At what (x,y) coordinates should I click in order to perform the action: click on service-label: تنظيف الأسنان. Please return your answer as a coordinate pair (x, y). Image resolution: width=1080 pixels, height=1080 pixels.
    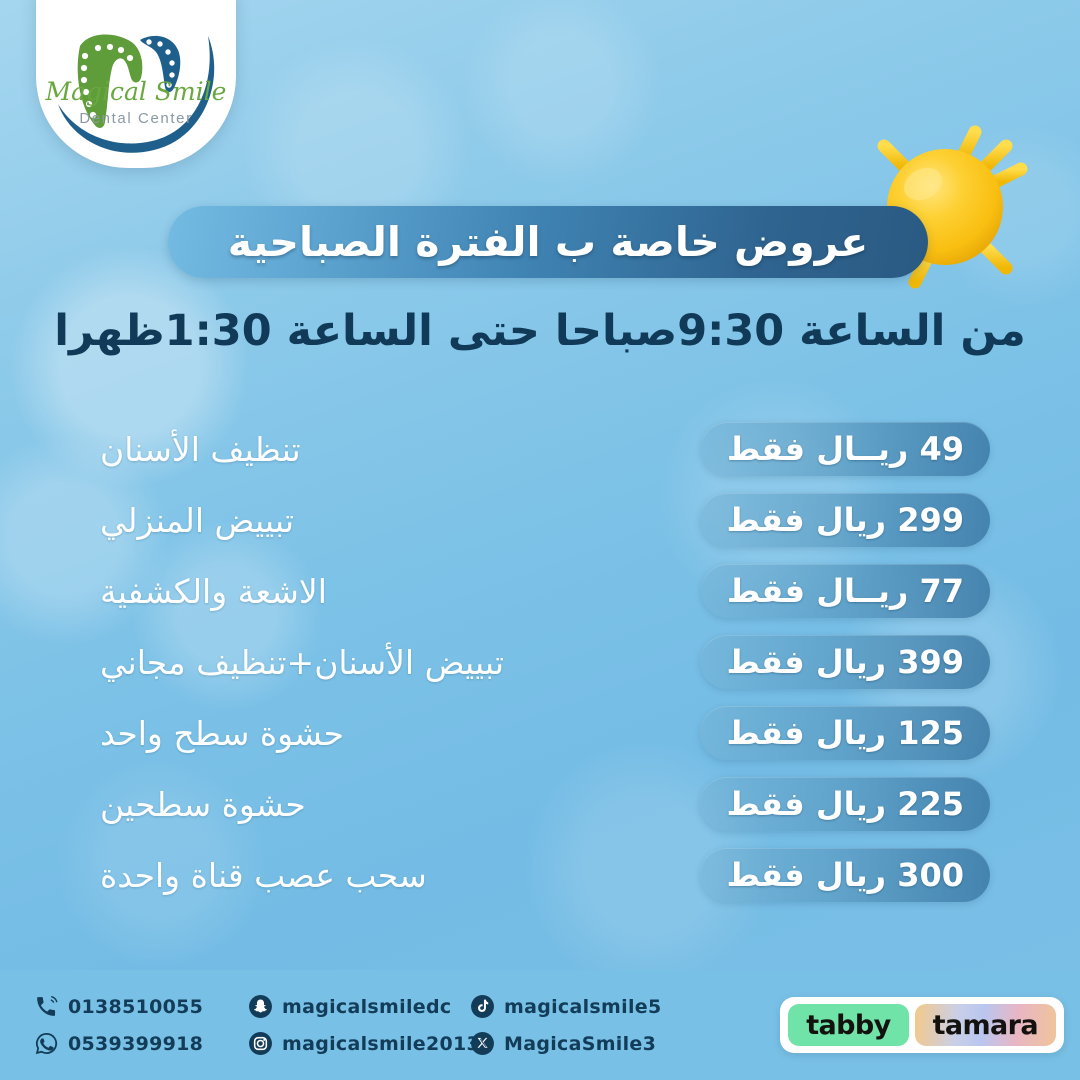
    Looking at the image, I should click on (200, 449).